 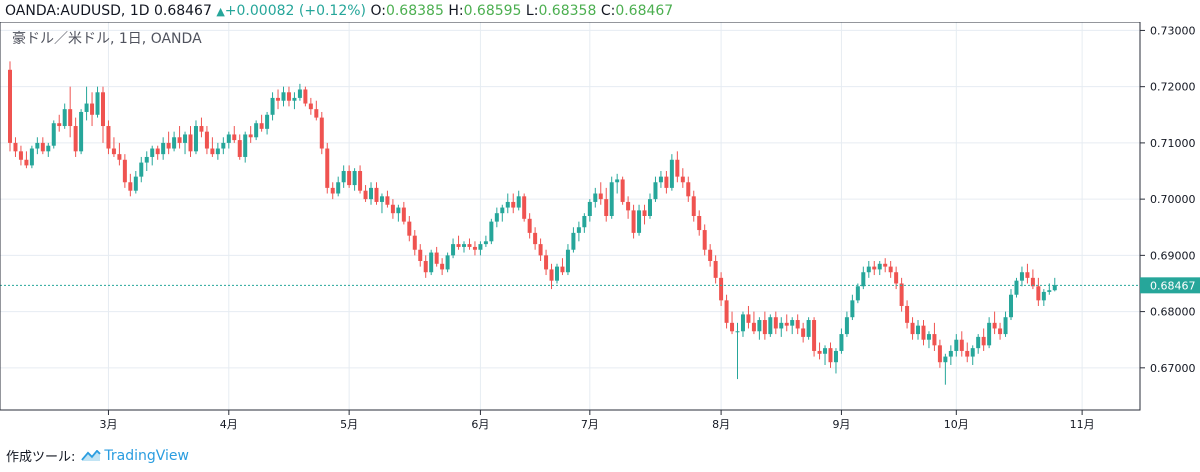 What do you see at coordinates (956, 424) in the screenshot?
I see `x-tick-label: 10月` at bounding box center [956, 424].